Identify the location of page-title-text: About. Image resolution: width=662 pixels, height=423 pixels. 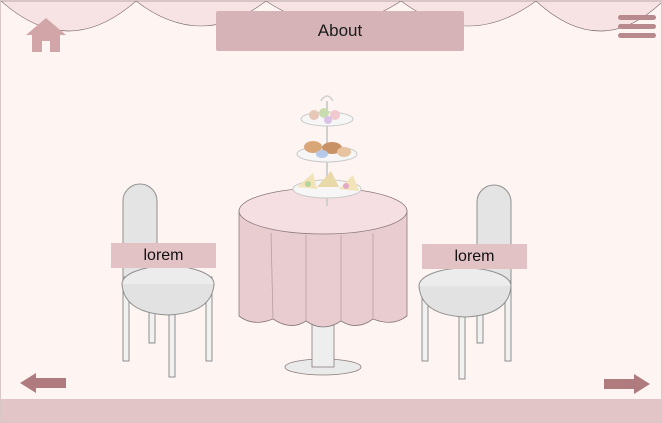
(340, 30).